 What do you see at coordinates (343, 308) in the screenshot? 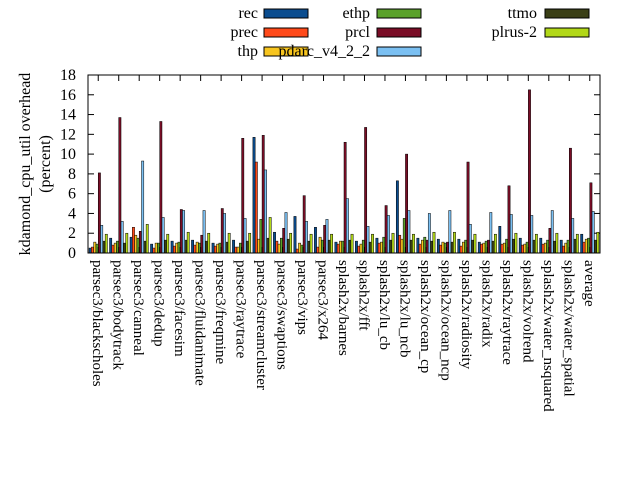
I see `x-tick-label: splash2x/barnes` at bounding box center [343, 308].